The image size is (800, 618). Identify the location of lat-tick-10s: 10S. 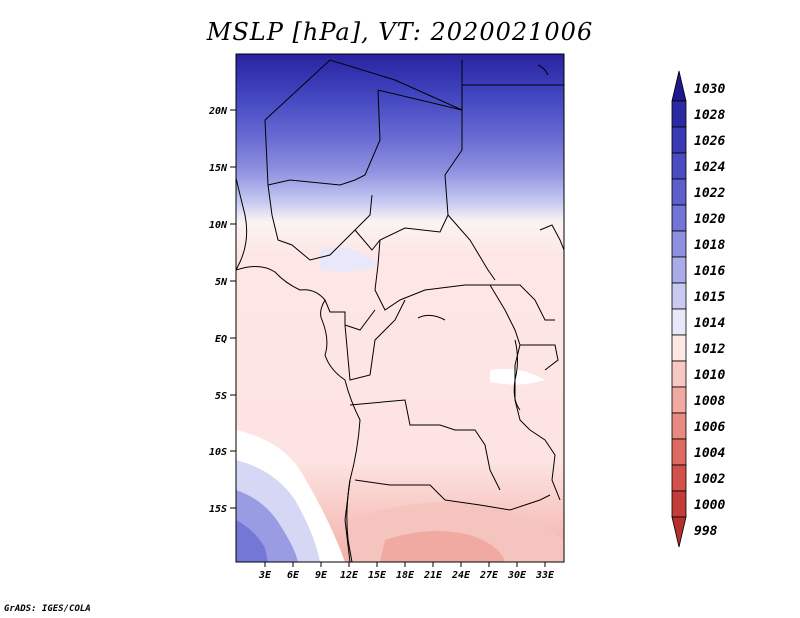
(222, 452).